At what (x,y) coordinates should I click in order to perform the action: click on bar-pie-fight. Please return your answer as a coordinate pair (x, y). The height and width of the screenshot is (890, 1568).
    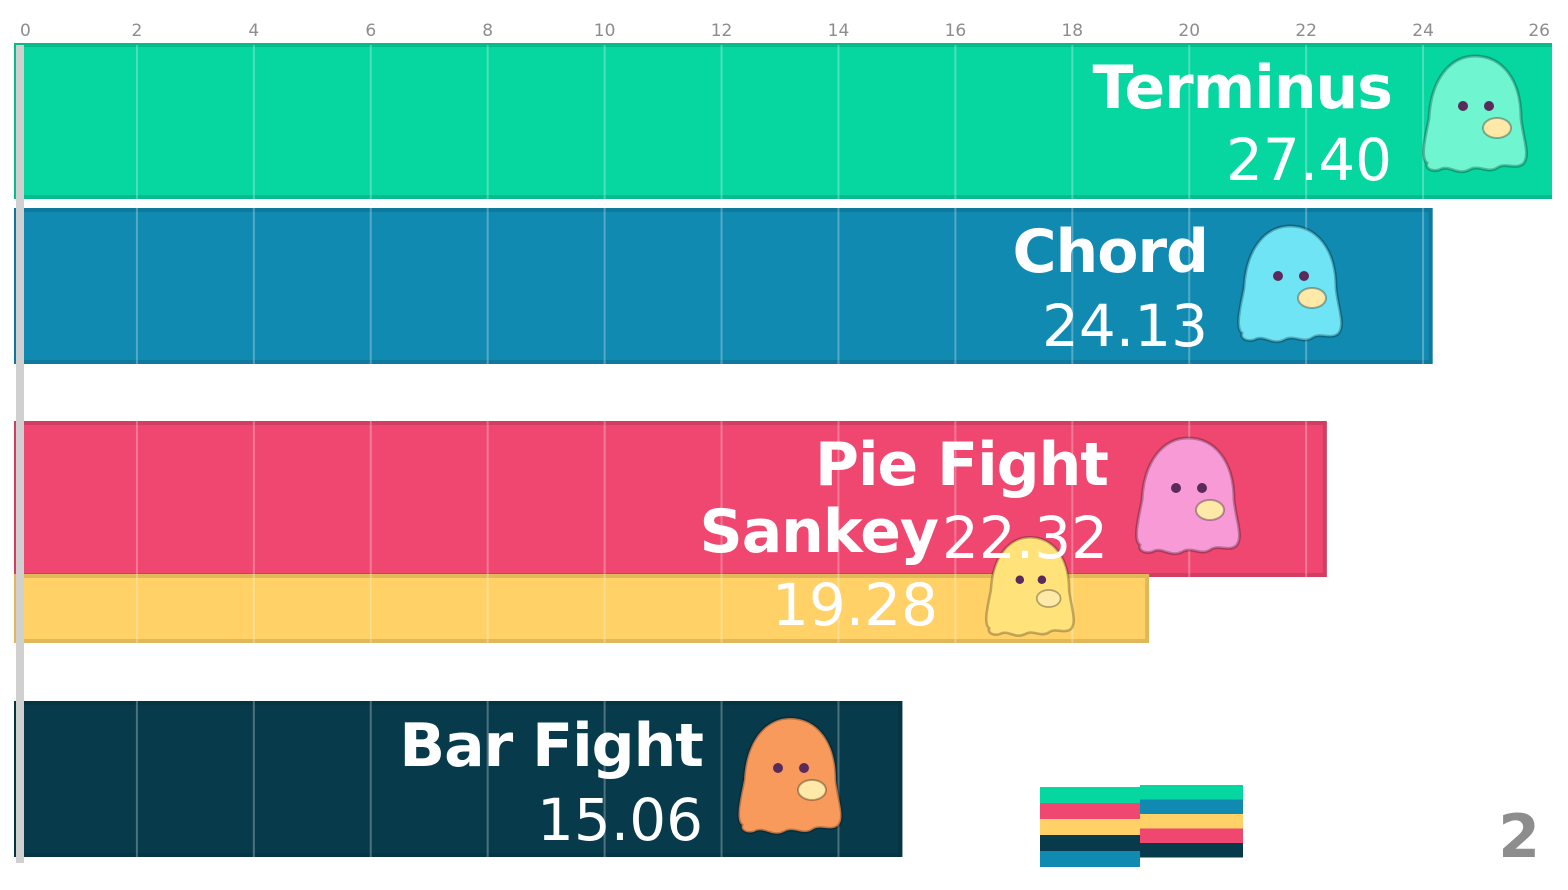
    Looking at the image, I should click on (670, 499).